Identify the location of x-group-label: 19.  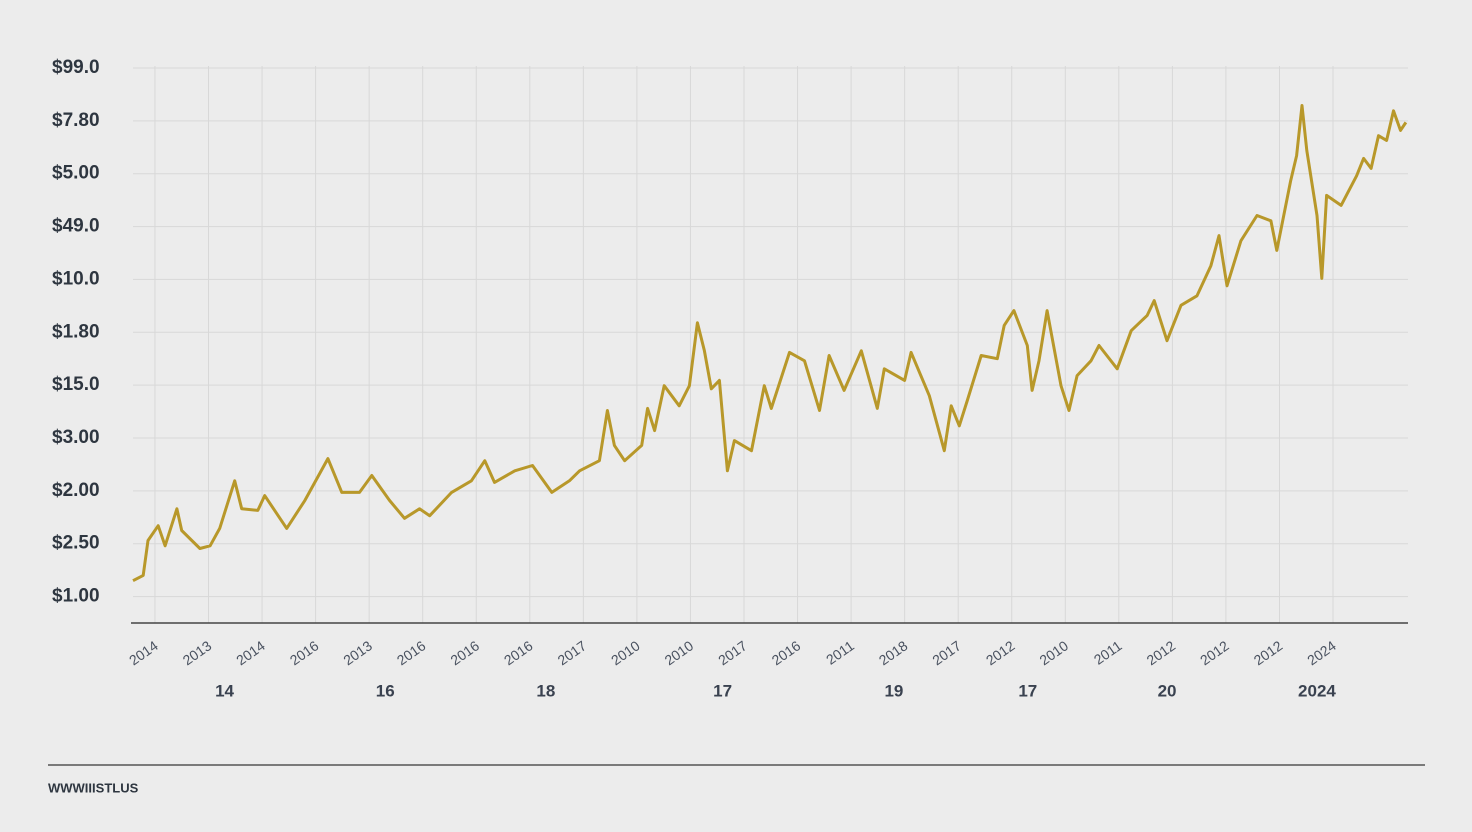
(893, 690).